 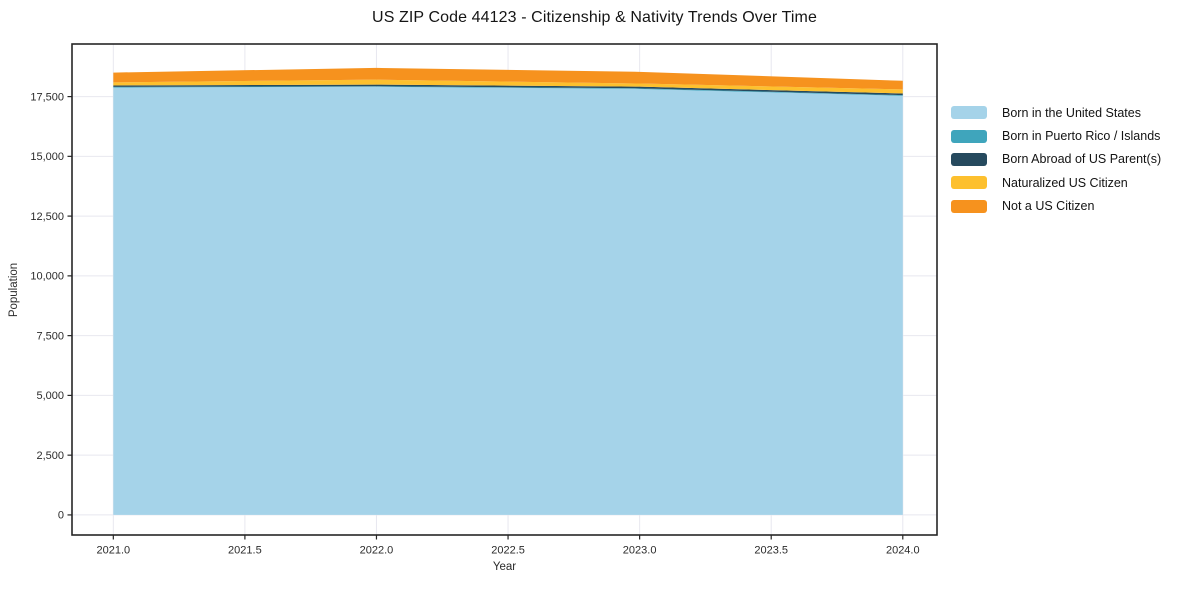 I want to click on y-tick-label: 7,500, so click(x=50, y=336).